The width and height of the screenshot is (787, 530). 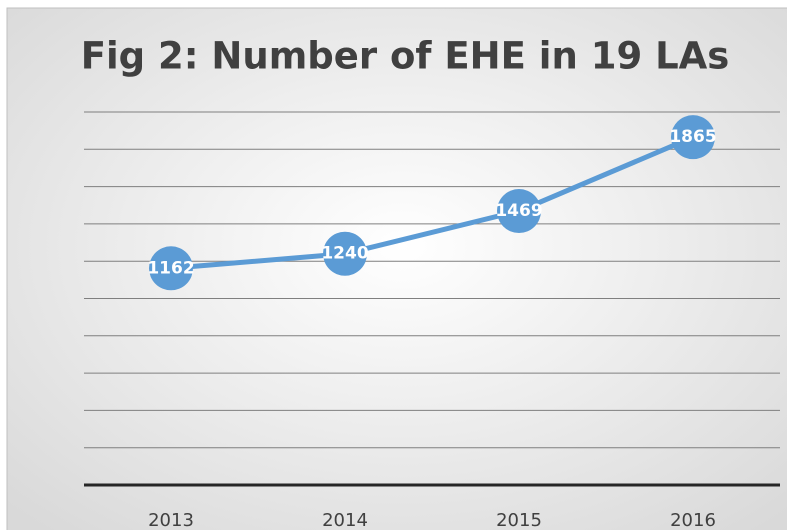 What do you see at coordinates (693, 520) in the screenshot?
I see `x-tick-label: 2016` at bounding box center [693, 520].